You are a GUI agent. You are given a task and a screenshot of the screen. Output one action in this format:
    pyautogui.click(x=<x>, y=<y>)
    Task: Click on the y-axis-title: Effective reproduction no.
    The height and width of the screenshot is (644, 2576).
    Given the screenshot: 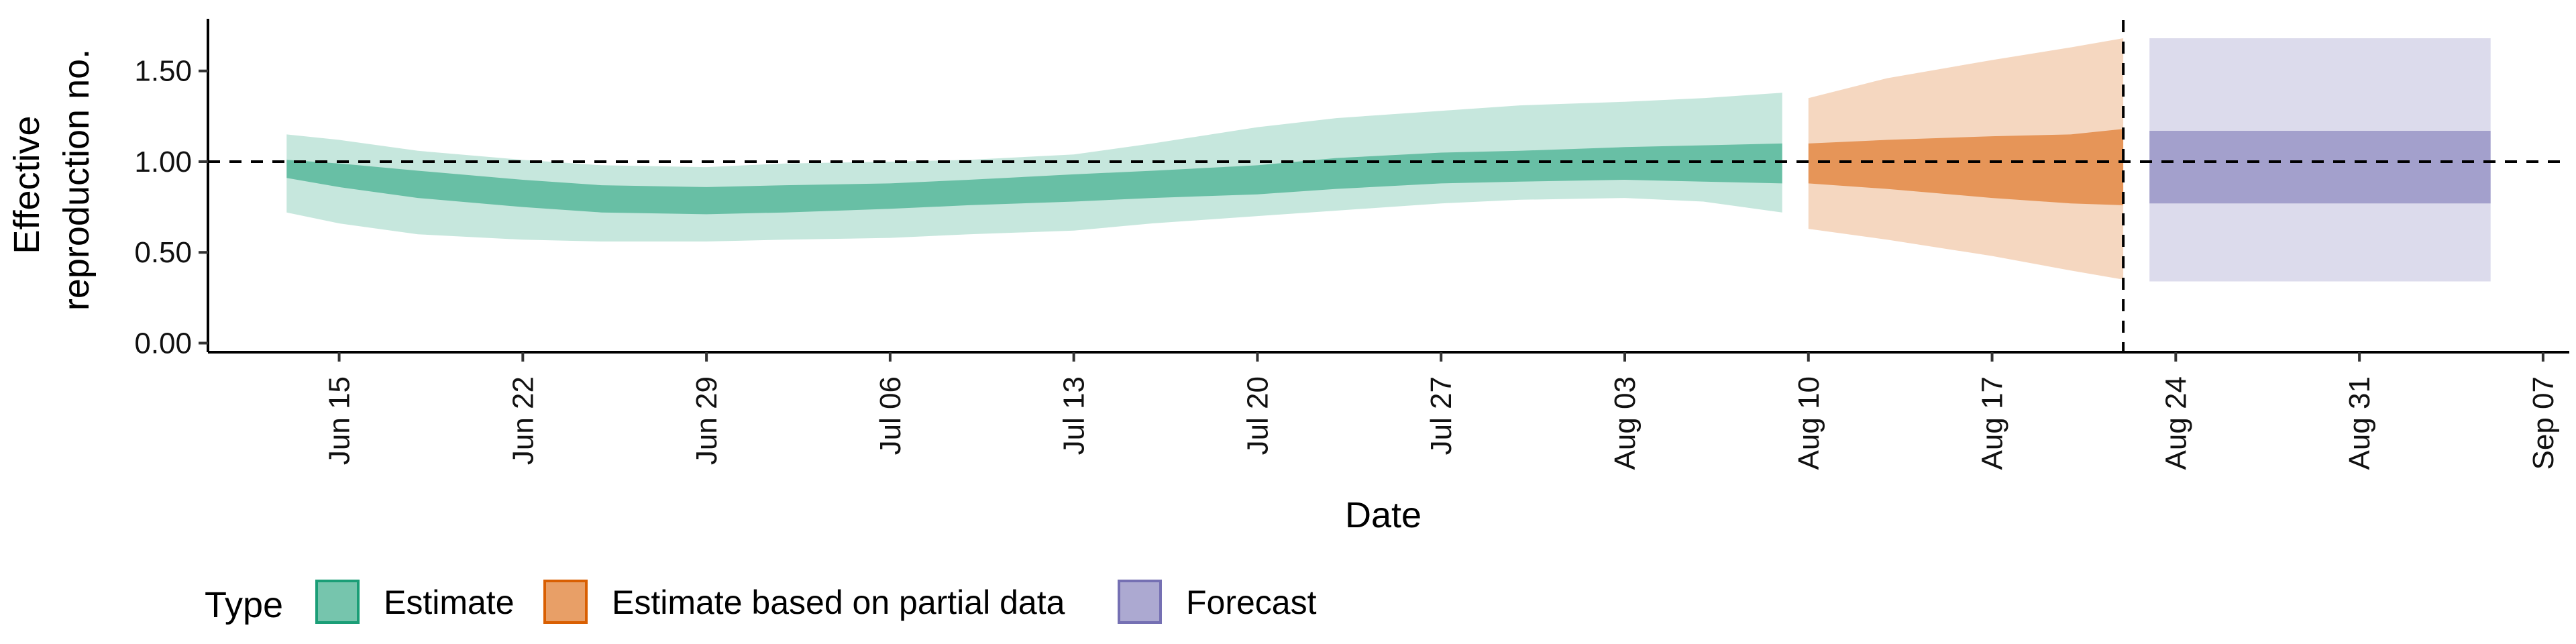 What is the action you would take?
    pyautogui.click(x=52, y=180)
    